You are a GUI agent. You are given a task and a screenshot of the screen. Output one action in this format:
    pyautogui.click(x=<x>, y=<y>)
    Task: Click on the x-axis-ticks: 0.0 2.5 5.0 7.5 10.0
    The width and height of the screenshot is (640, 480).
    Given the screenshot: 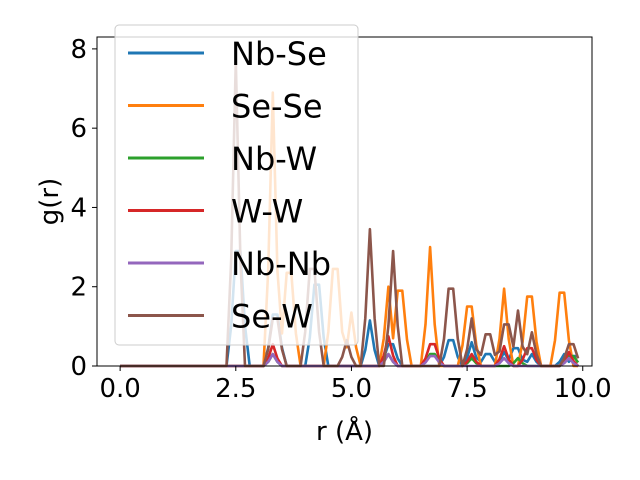 What is the action you would take?
    pyautogui.click(x=355, y=385)
    